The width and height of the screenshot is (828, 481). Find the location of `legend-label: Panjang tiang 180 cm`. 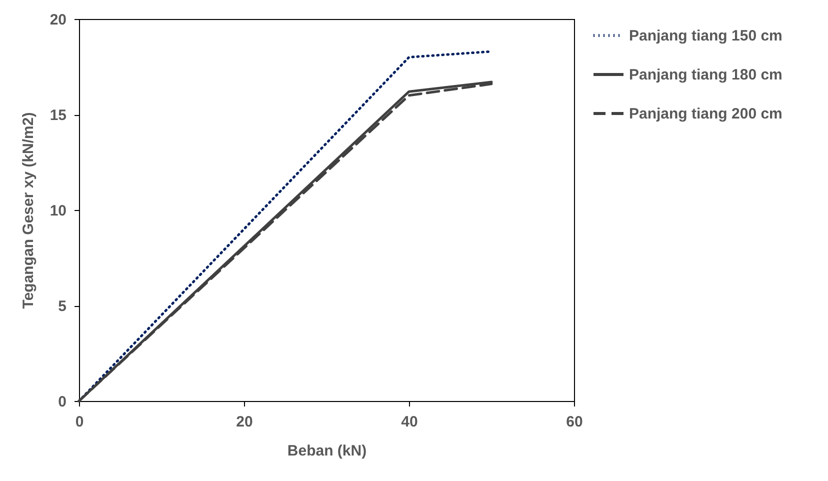

legend-label: Panjang tiang 180 cm is located at coordinates (705, 75).